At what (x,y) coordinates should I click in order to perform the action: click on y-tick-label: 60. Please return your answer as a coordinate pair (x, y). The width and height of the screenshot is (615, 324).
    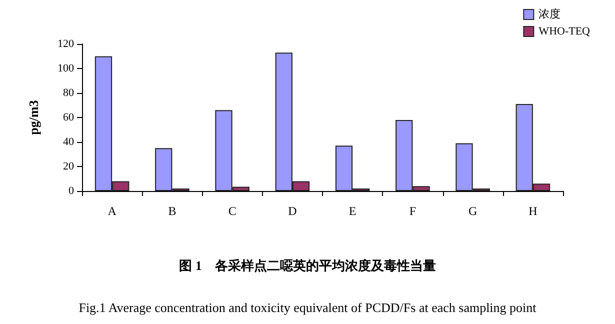
    Looking at the image, I should click on (68, 118).